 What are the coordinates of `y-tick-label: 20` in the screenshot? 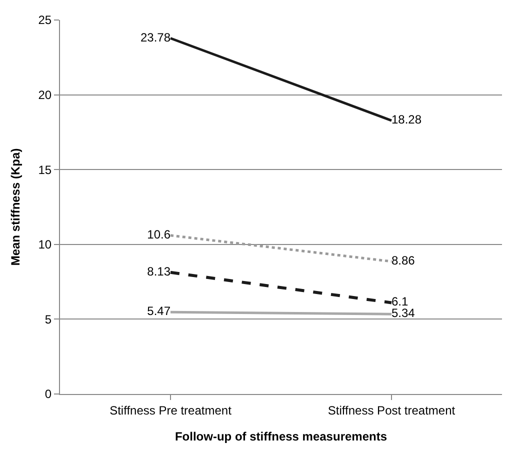 It's located at (45, 95).